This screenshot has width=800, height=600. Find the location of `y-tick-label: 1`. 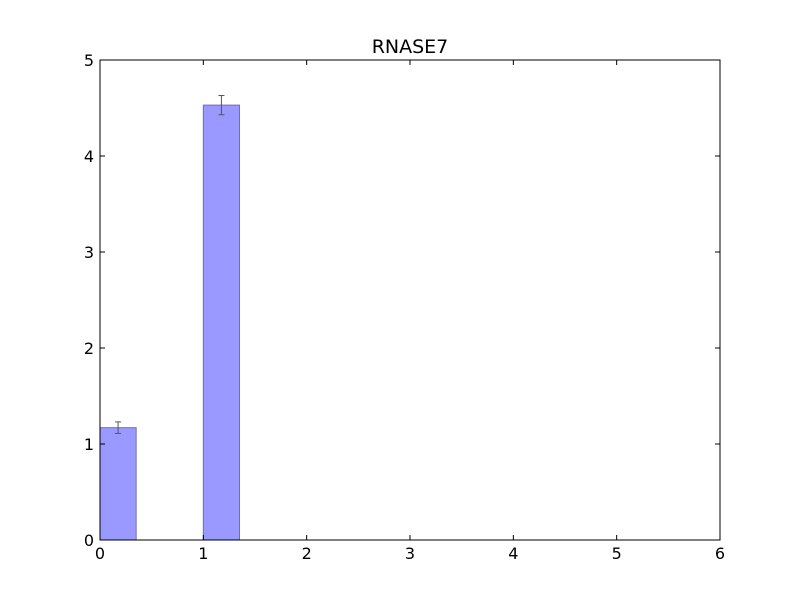

y-tick-label: 1 is located at coordinates (89, 444).